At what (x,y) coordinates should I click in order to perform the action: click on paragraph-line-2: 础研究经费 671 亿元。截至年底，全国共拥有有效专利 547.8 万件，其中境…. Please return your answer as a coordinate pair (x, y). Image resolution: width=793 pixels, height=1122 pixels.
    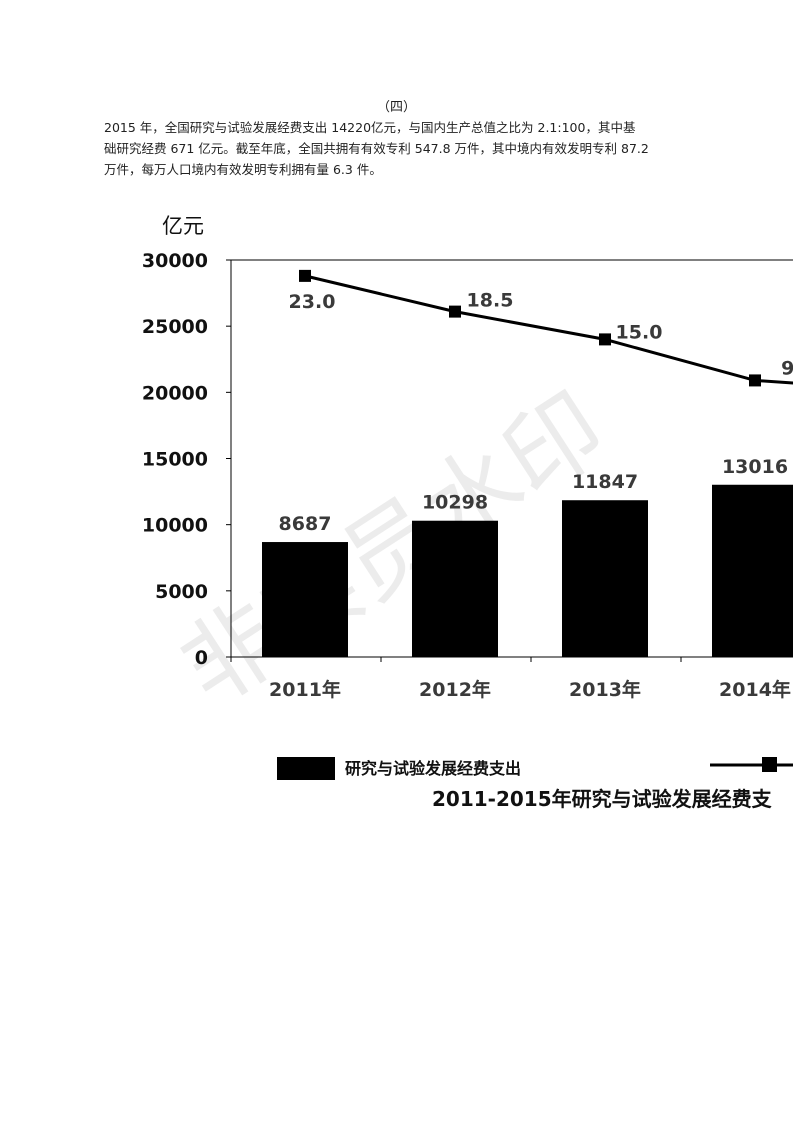
    Looking at the image, I should click on (376, 148).